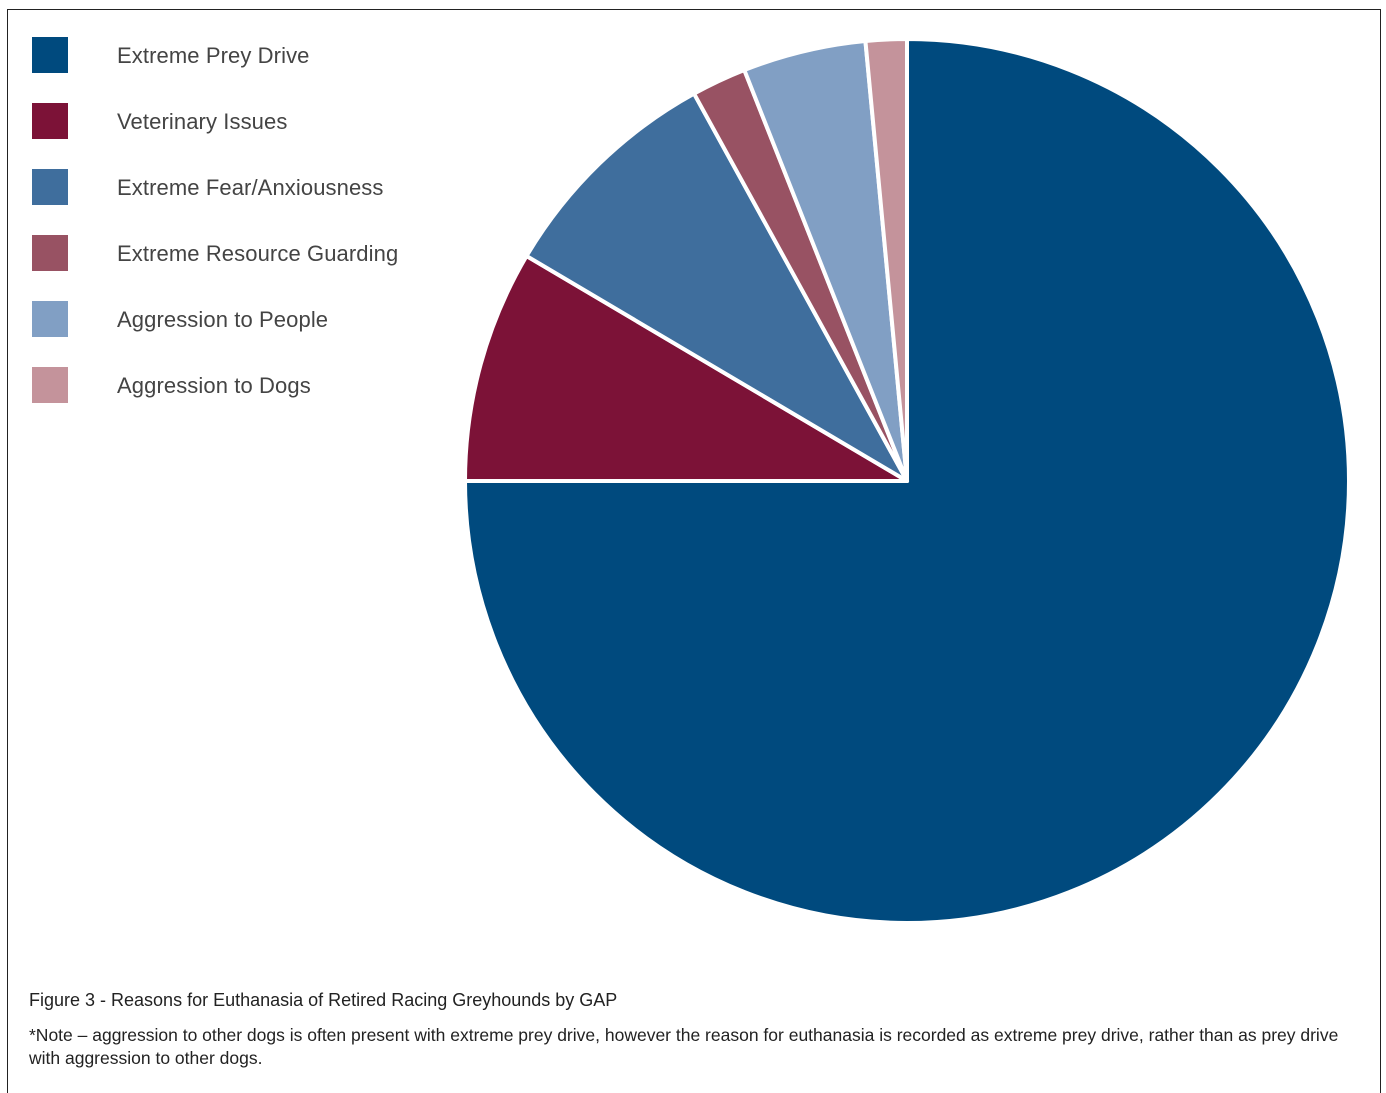 The height and width of the screenshot is (1093, 1386). I want to click on legend-label: Extreme Prey Drive, so click(213, 55).